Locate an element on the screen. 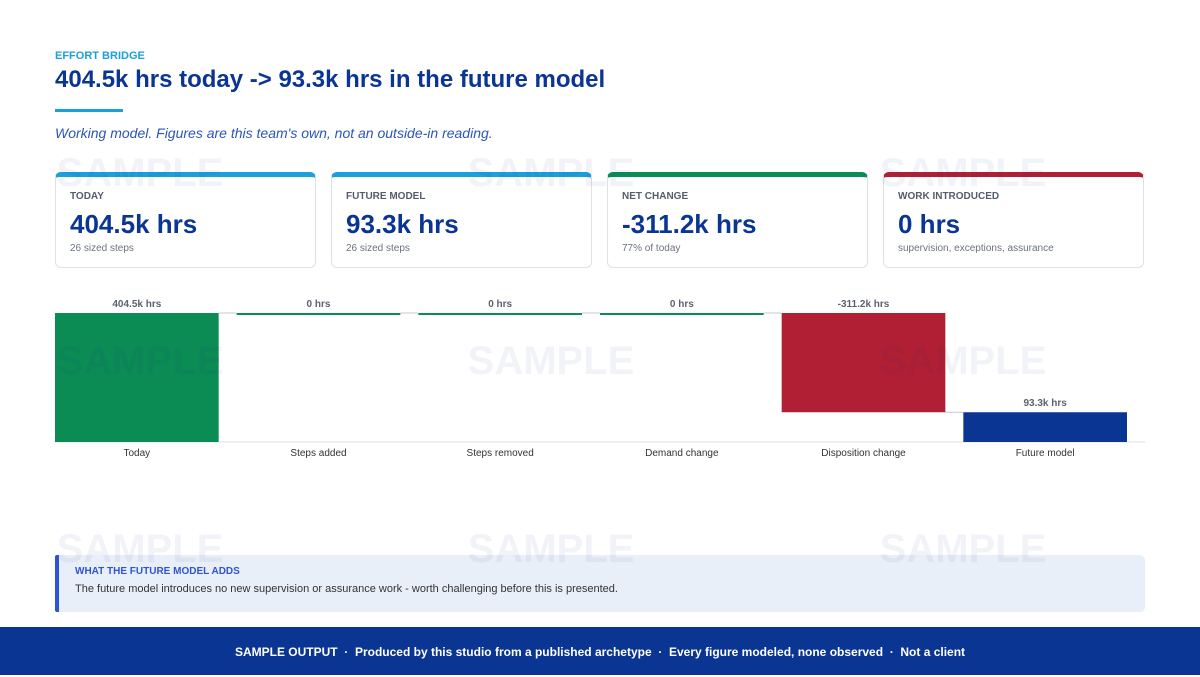 The height and width of the screenshot is (677, 1200). title-rule is located at coordinates (89, 110).